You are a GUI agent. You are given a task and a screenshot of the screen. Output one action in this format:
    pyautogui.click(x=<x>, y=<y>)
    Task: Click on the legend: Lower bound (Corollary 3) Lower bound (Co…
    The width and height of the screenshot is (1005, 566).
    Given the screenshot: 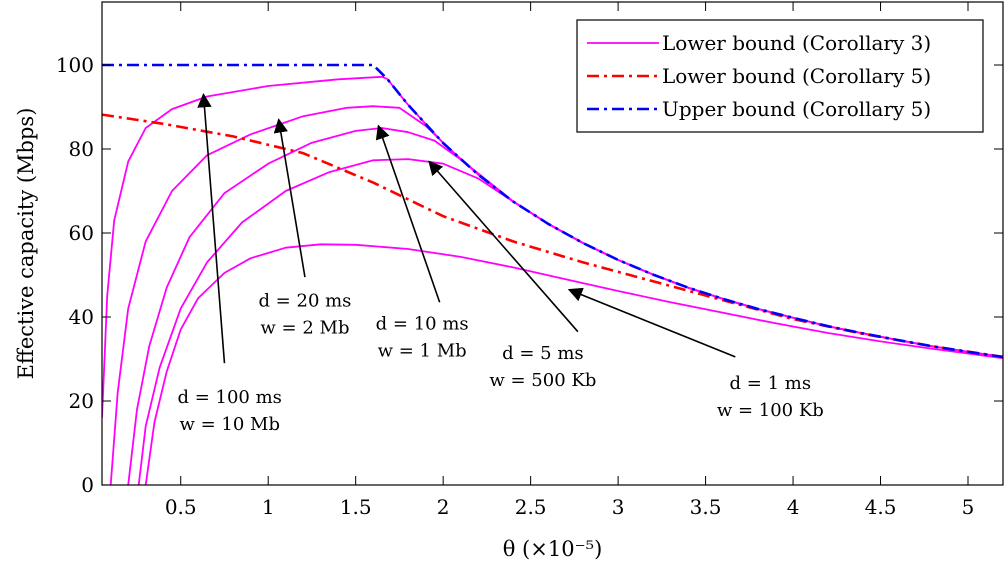 What is the action you would take?
    pyautogui.click(x=780, y=76)
    